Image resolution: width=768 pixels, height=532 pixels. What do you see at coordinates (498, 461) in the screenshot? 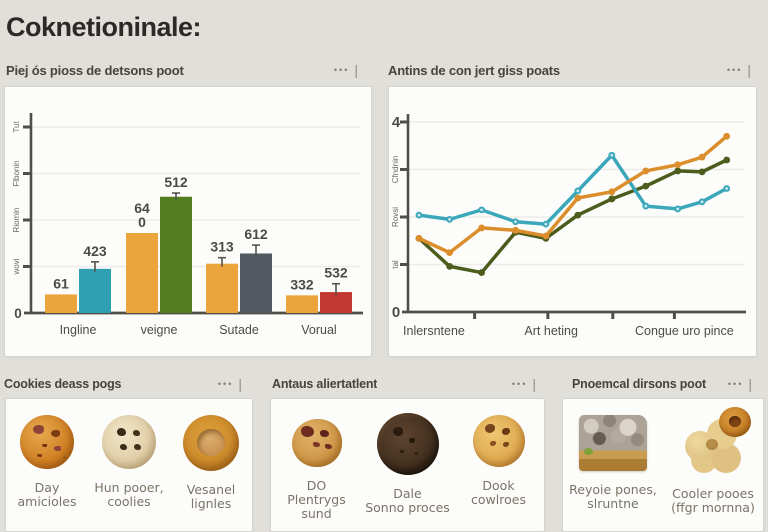
I see `cookie-item: Dook cowlroes` at bounding box center [498, 461].